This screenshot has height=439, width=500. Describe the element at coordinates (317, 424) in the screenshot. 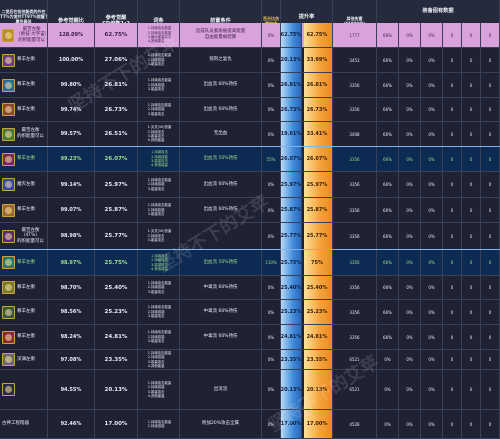

I see `rate-dps: 17.00%` at that location.